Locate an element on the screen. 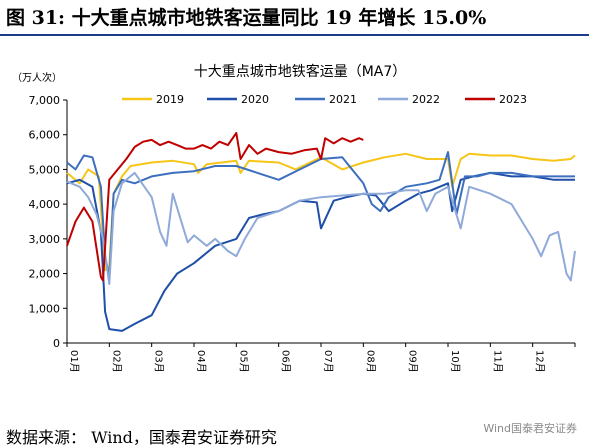 The image size is (589, 448). legend-label-2023: 2023 is located at coordinates (513, 99).